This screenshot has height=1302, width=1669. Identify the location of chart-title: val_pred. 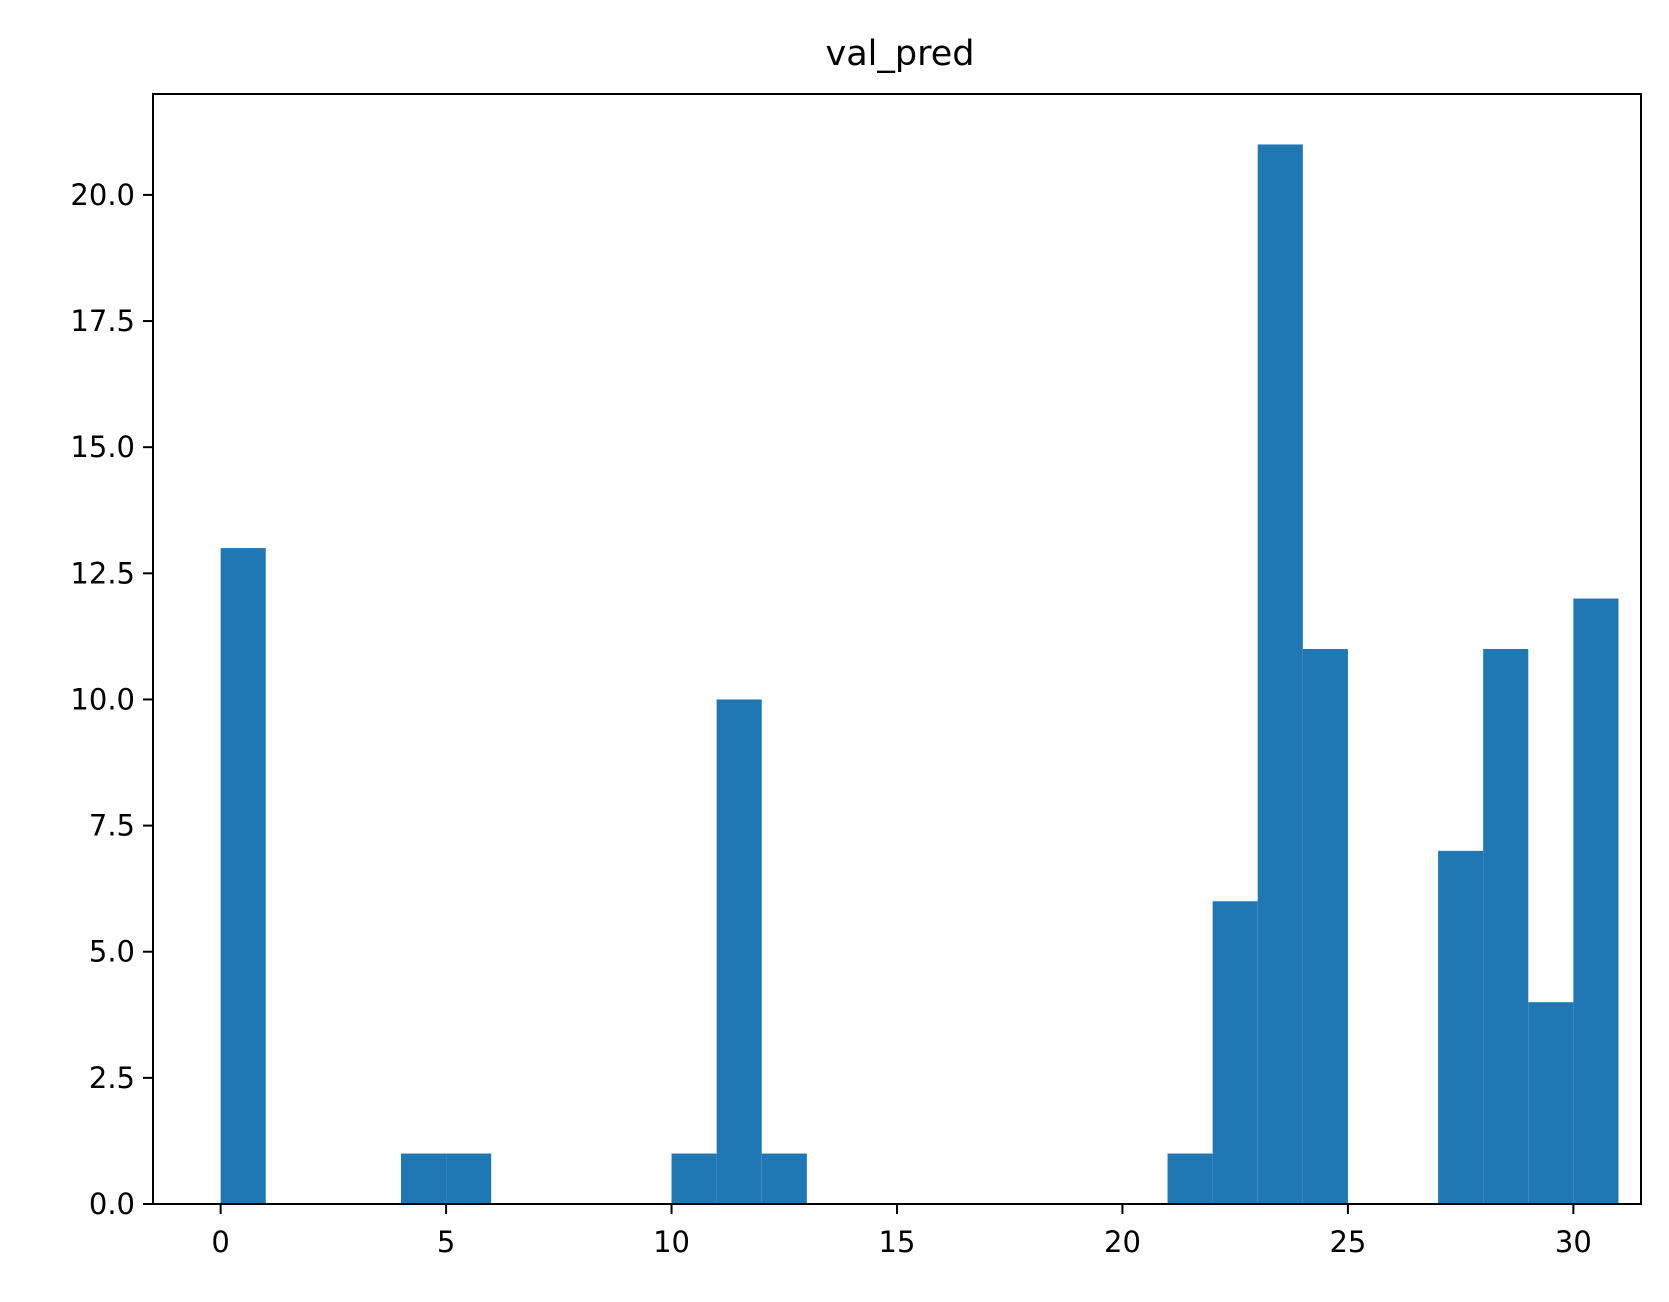
(900, 54).